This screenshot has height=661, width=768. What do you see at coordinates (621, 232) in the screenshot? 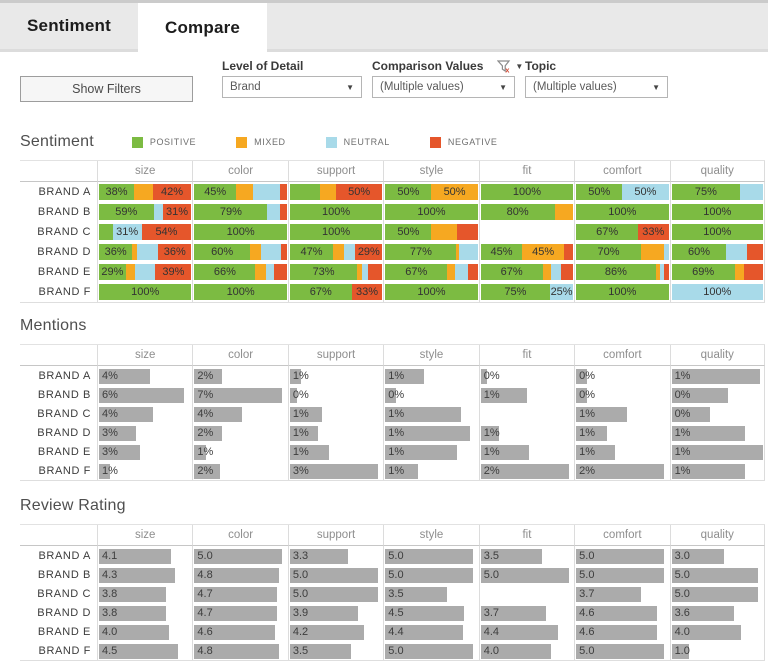
I see `sentiment-bar-cell: 67% 33%` at bounding box center [621, 232].